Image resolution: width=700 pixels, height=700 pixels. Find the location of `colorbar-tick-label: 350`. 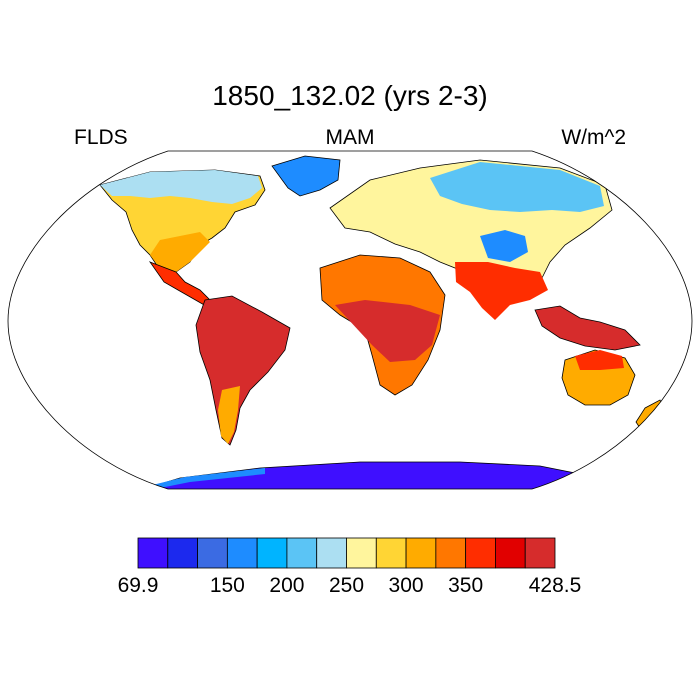

colorbar-tick-label: 350 is located at coordinates (466, 585).